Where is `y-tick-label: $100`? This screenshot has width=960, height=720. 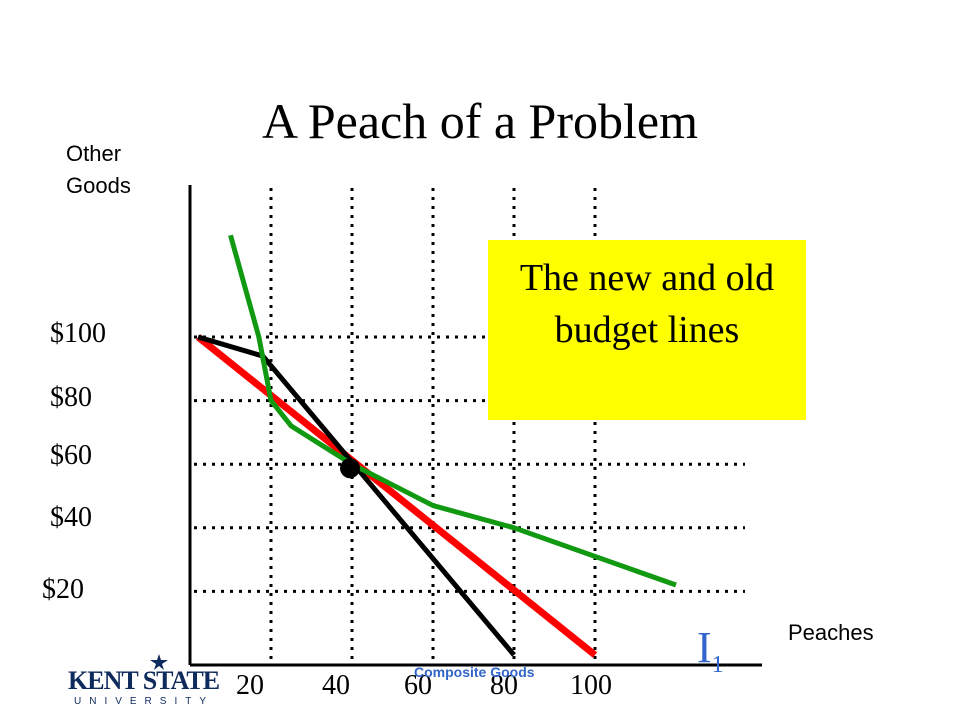
y-tick-label: $100 is located at coordinates (78, 333).